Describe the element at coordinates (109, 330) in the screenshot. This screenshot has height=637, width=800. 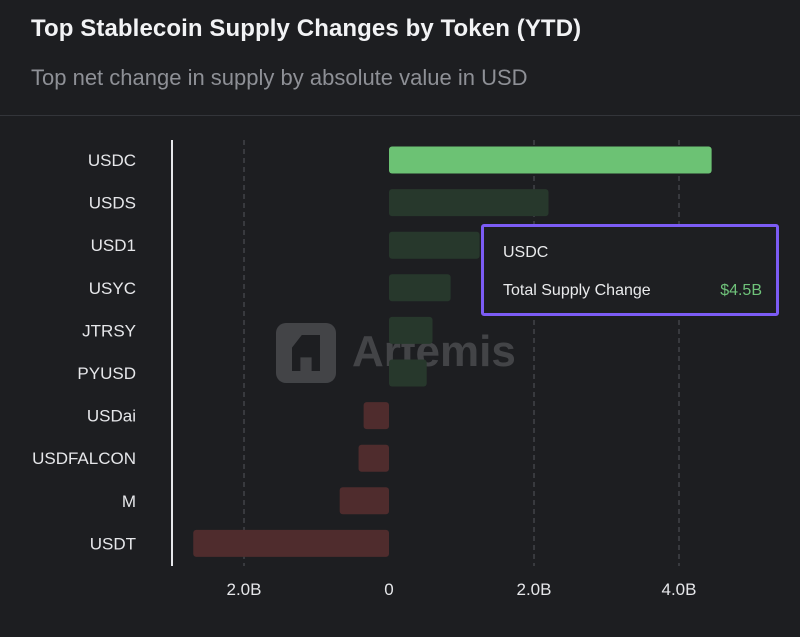
I see `category-label-jtrsy: JTRSY` at that location.